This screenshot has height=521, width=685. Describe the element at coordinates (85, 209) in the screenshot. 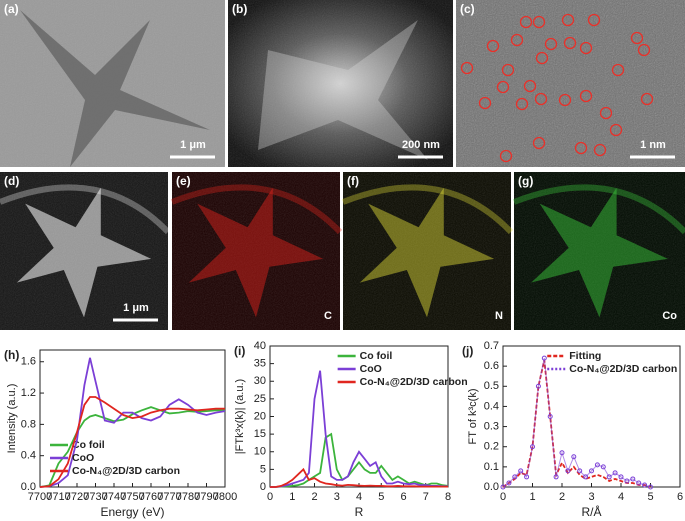

I see `frame-arc` at that location.